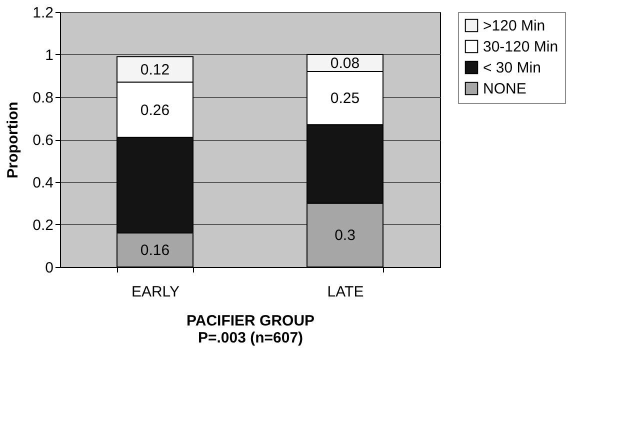 This screenshot has height=434, width=636. I want to click on data-label: 0.16, so click(155, 250).